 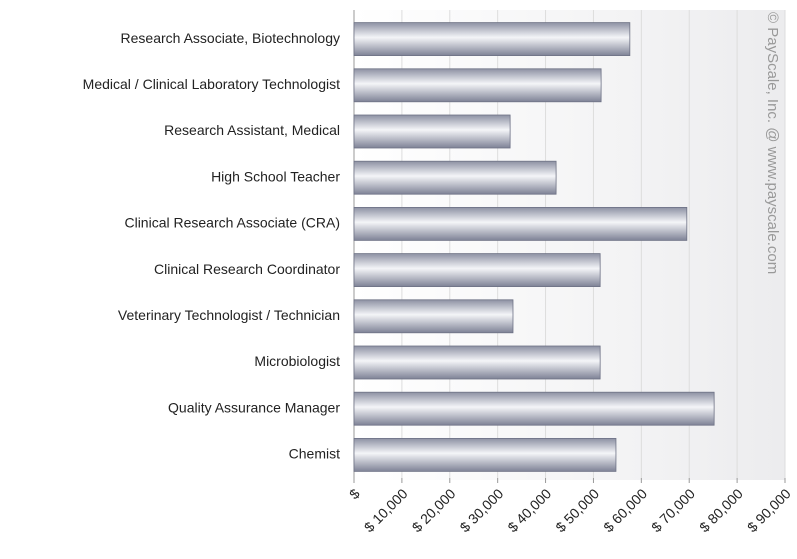 What do you see at coordinates (386, 510) in the screenshot?
I see `x-tick-label: $ 10,000` at bounding box center [386, 510].